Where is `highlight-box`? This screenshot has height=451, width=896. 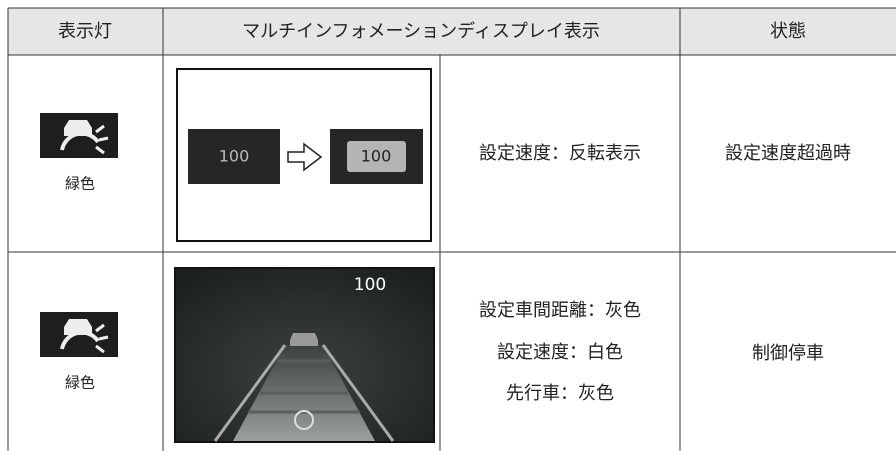 highlight-box is located at coordinates (376, 156).